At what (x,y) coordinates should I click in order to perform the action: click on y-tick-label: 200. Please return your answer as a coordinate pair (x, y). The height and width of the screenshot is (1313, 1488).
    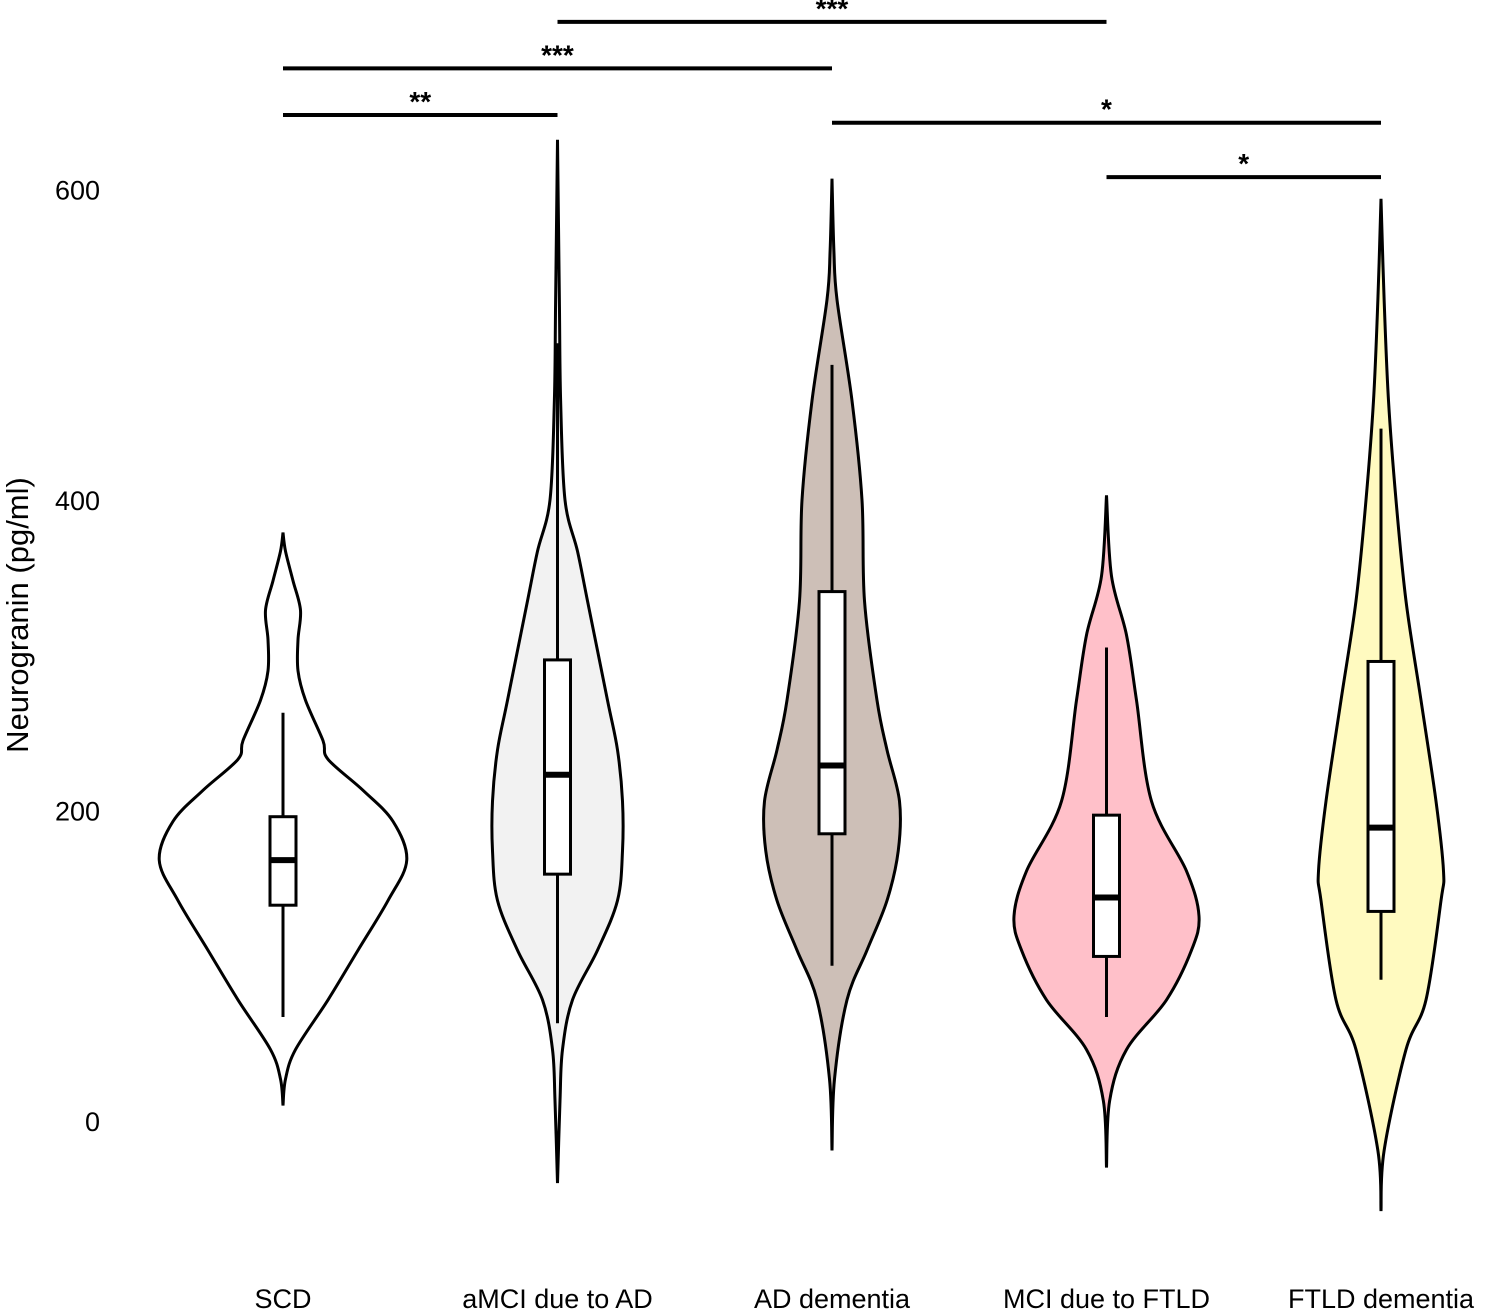
    Looking at the image, I should click on (77, 812).